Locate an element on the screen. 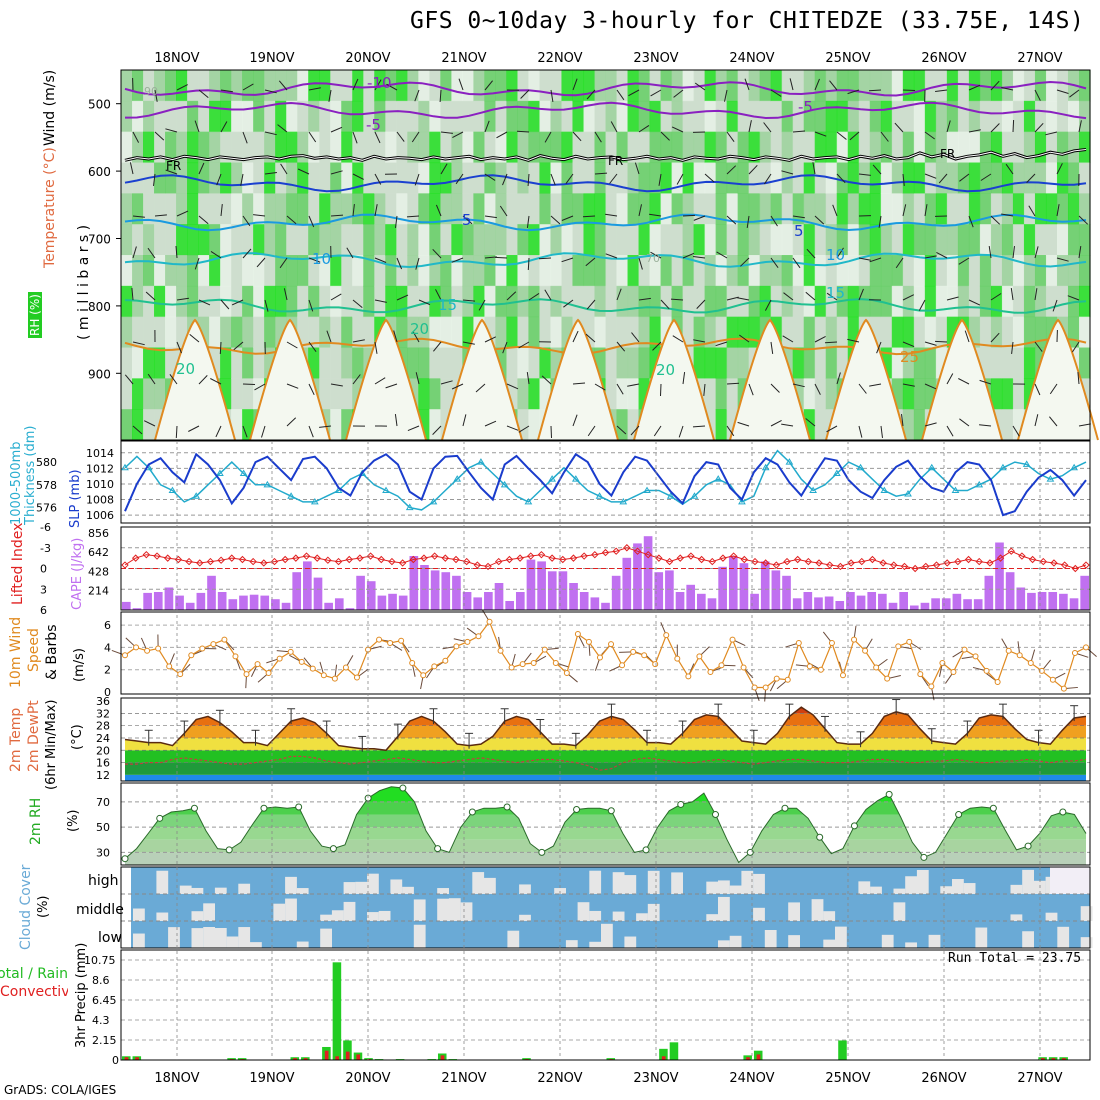 Image resolution: width=1100 pixels, height=1100 pixels. label-middle: middle is located at coordinates (100, 910).